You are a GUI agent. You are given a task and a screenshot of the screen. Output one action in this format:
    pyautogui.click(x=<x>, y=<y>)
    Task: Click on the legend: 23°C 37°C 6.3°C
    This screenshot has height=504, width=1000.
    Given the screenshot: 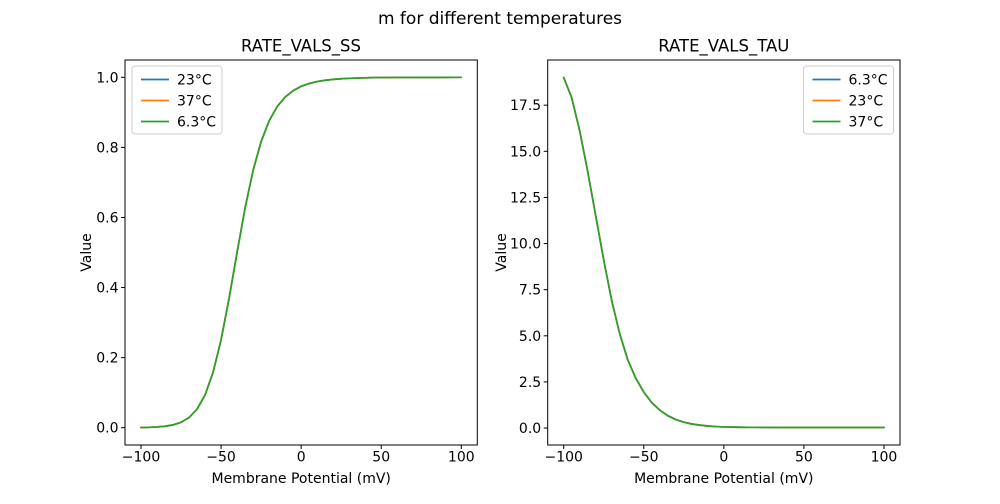 What is the action you would take?
    pyautogui.click(x=177, y=100)
    